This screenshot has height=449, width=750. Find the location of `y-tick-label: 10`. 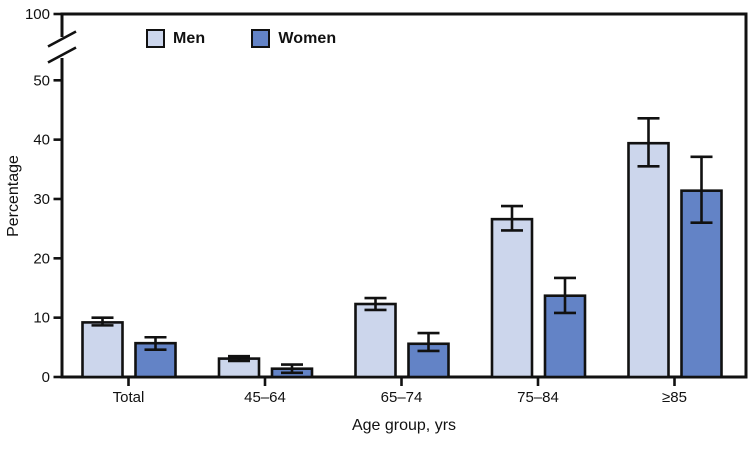

y-tick-label: 10 is located at coordinates (41, 318).